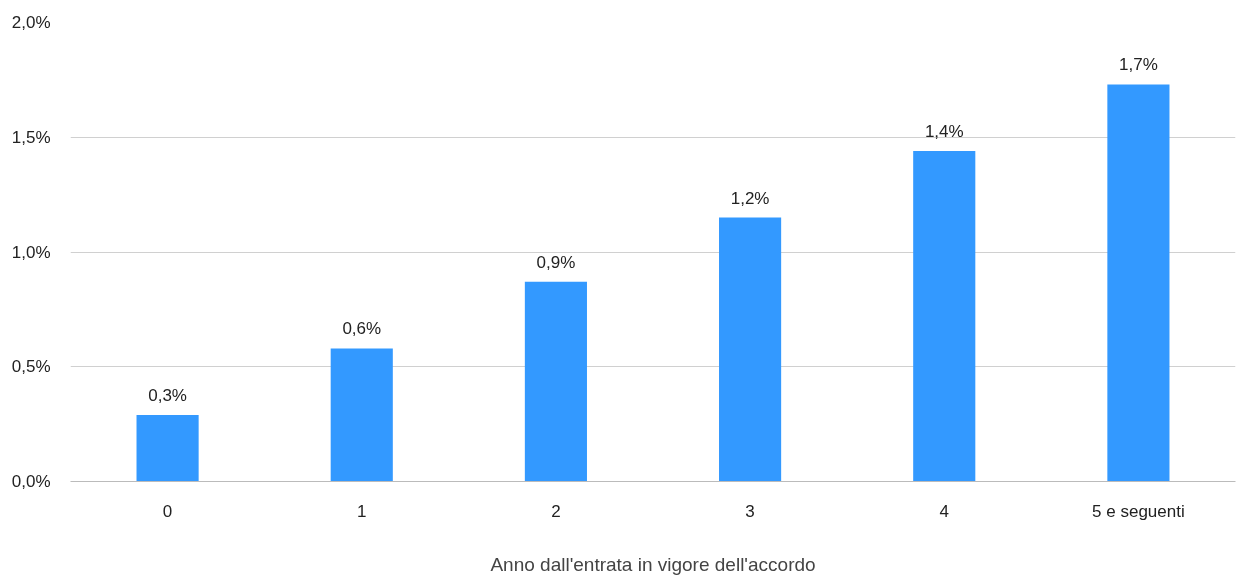 Image resolution: width=1245 pixels, height=577 pixels. What do you see at coordinates (362, 329) in the screenshot?
I see `data-label: 0,6%` at bounding box center [362, 329].